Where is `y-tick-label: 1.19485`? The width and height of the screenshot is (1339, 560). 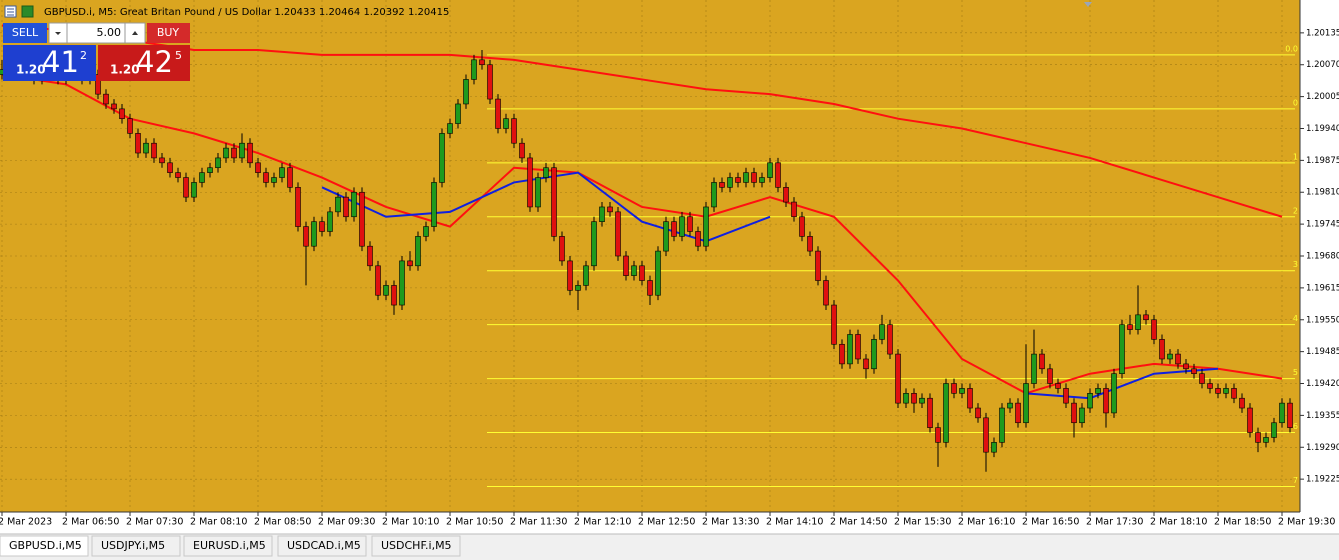
y-tick-label: 1.19485 is located at coordinates (1322, 352).